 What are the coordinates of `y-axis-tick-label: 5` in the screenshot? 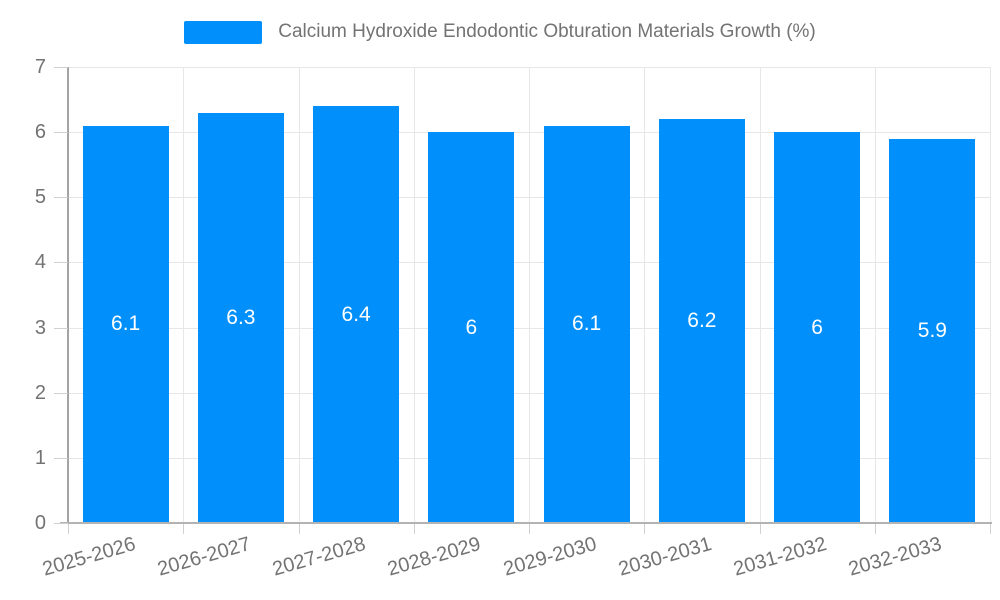 It's located at (40, 197).